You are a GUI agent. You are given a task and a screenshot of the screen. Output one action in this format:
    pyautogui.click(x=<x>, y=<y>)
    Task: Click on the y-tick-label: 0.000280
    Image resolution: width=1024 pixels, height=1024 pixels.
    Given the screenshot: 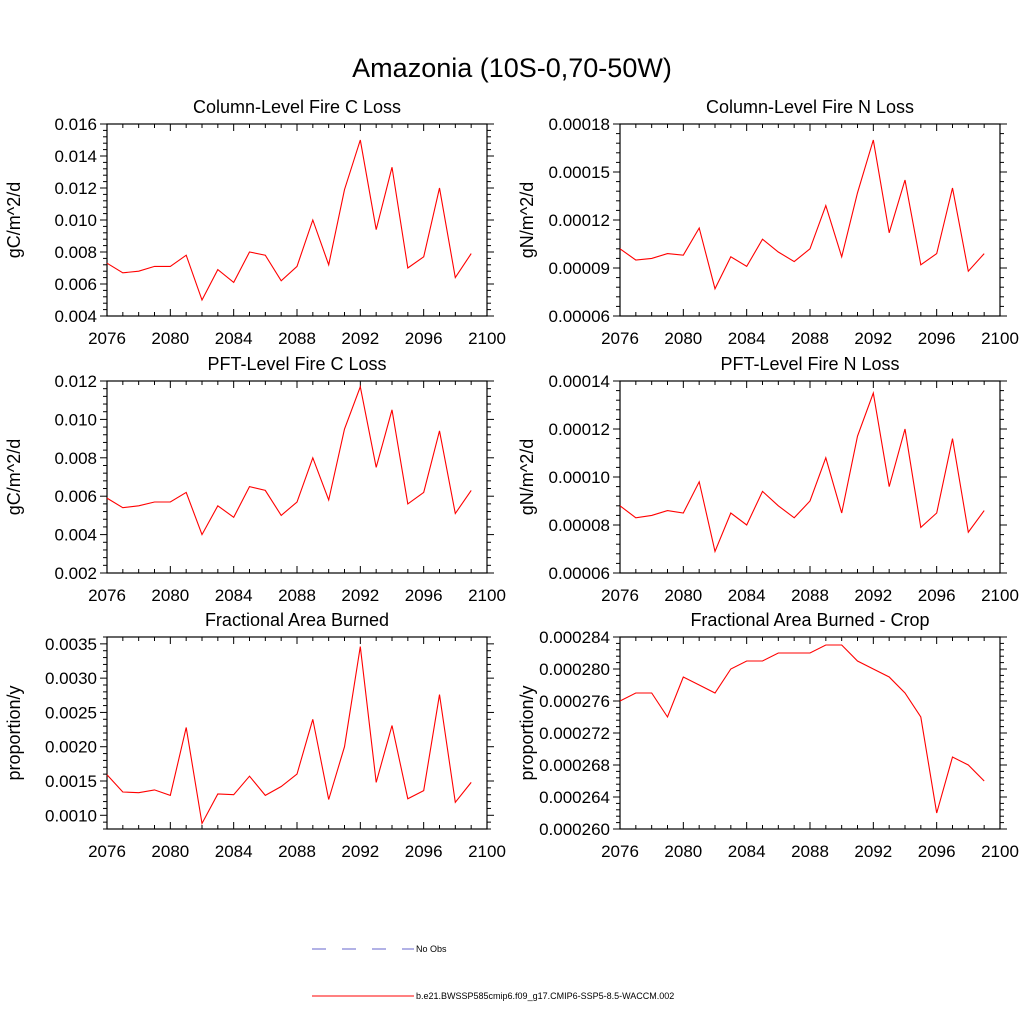 What is the action you would take?
    pyautogui.click(x=574, y=669)
    